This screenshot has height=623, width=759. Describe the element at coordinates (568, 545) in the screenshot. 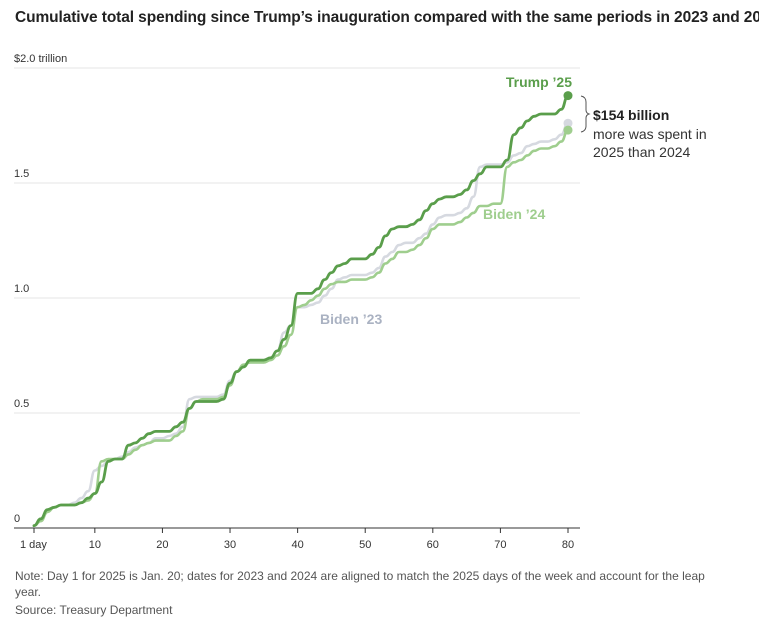

I see `x-tick-label: 80` at that location.